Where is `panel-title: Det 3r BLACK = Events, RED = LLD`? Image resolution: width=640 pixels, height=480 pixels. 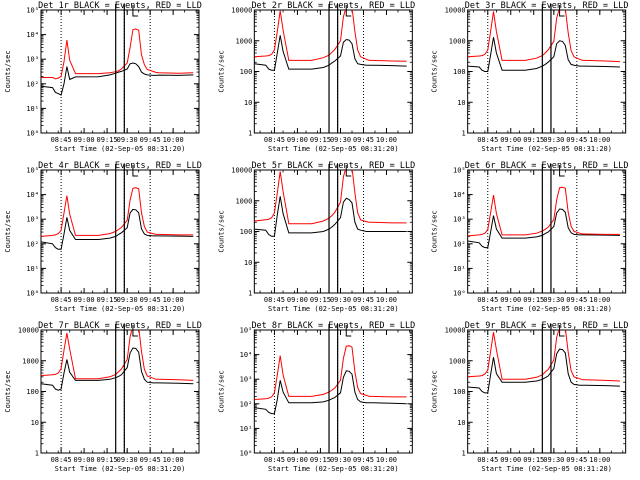 panel-title: Det 3r BLACK = Events, RED = LLD is located at coordinates (547, 6).